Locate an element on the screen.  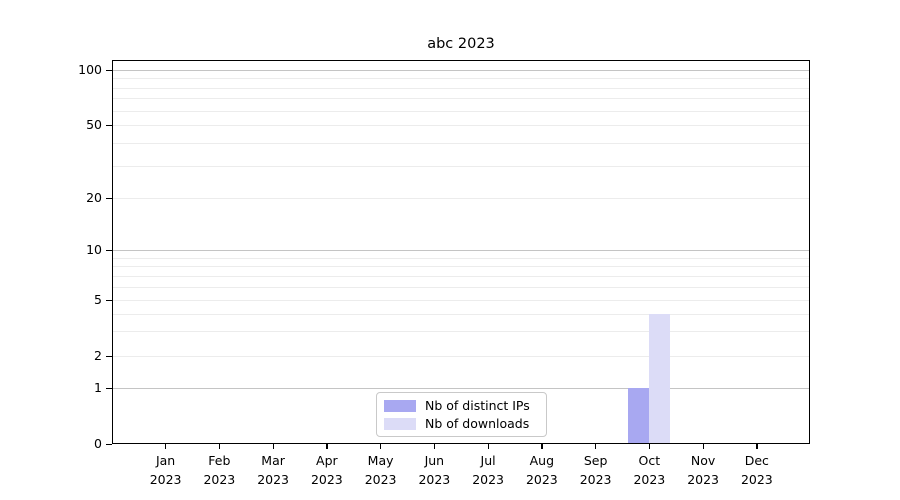
legend: Nb of distinct IPs Nb of downloads is located at coordinates (461, 414).